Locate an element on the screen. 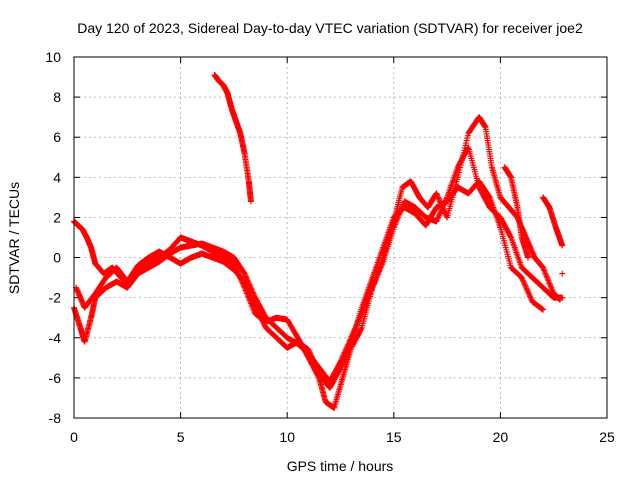  y-tick-label: -4 is located at coordinates (55, 338).